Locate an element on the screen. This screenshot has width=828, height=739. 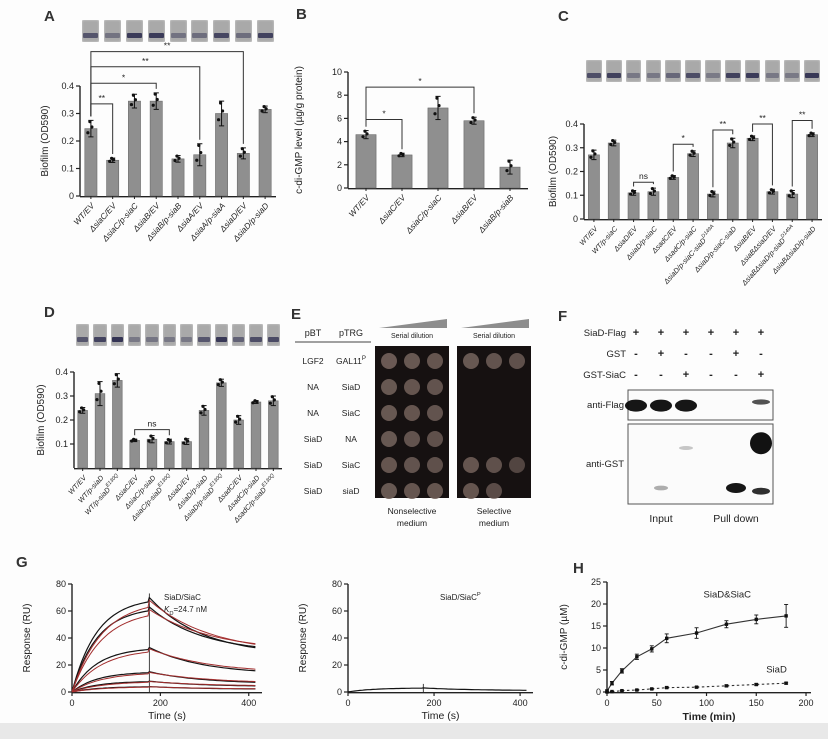
panel-letter-c: C is located at coordinates (563, 16).